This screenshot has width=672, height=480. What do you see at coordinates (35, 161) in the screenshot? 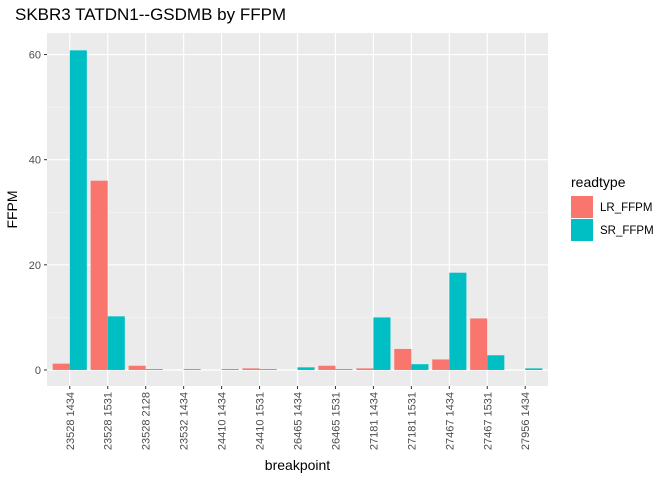
I see `y-tick-label: 40` at bounding box center [35, 161].